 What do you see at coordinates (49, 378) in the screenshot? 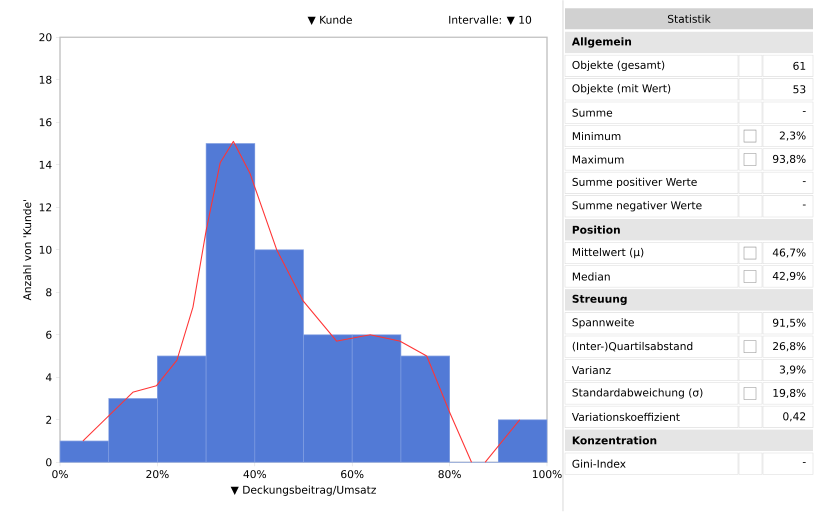
I see `y-tick-label: 4` at bounding box center [49, 378].